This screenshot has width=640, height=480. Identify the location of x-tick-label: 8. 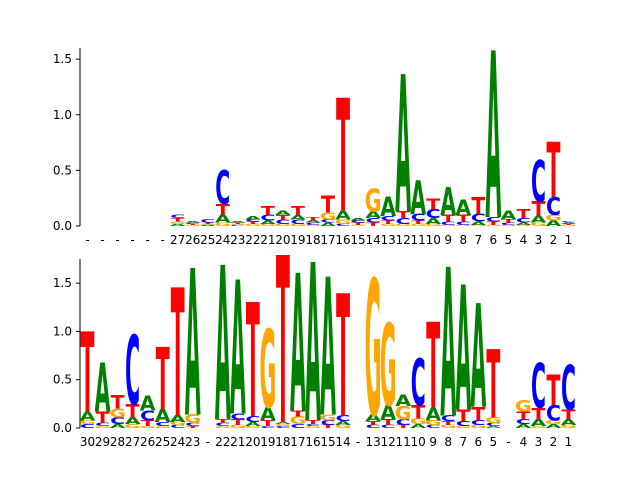
(448, 442).